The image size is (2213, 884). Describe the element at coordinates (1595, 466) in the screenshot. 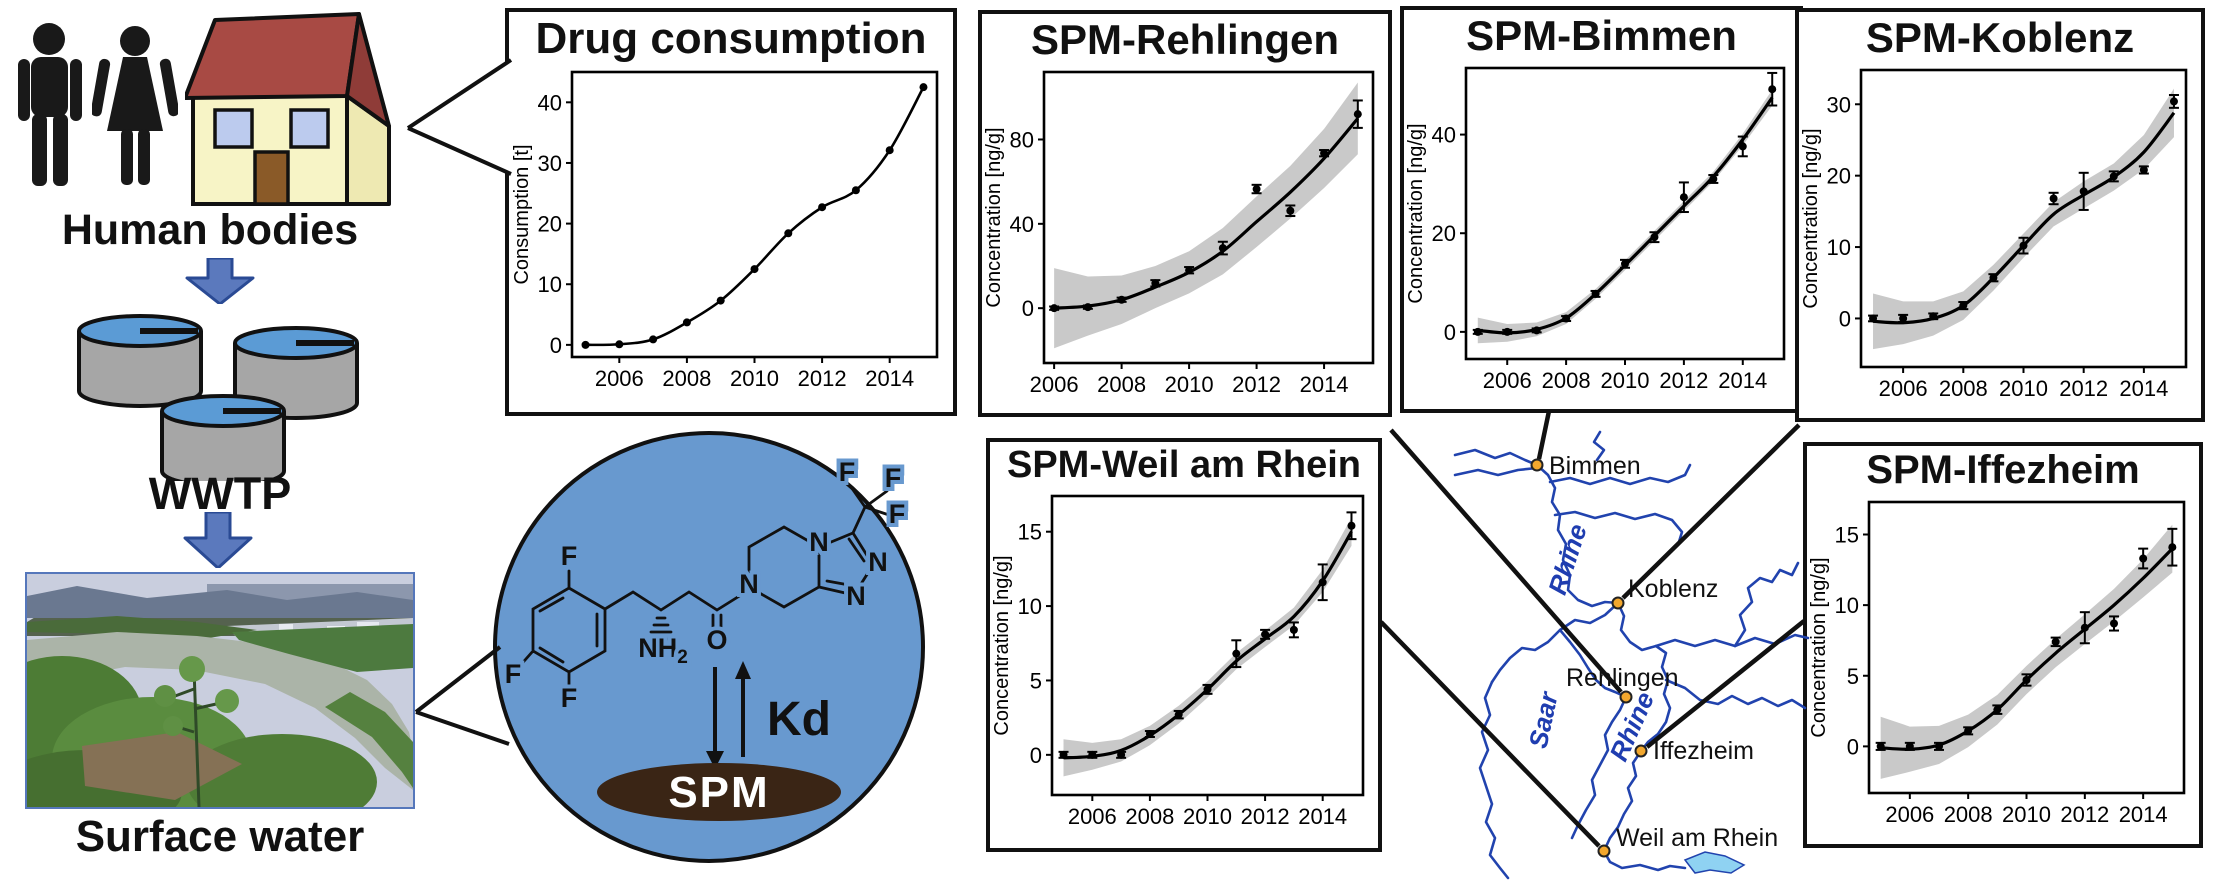

I see `station-label: Bimmen` at that location.